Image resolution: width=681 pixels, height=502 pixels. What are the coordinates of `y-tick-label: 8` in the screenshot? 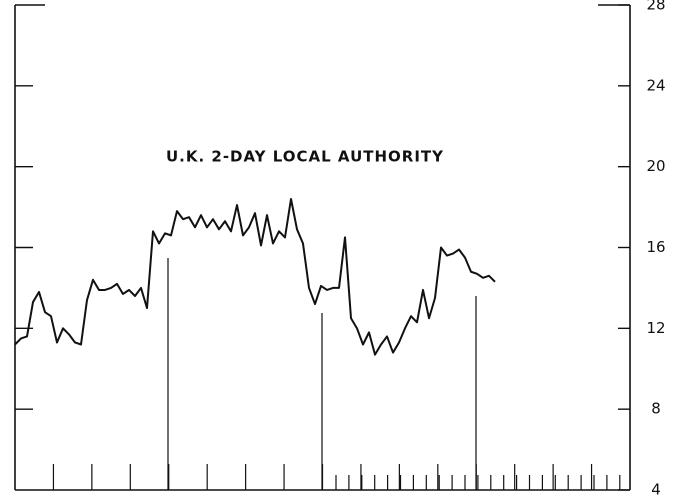 It's located at (656, 409).